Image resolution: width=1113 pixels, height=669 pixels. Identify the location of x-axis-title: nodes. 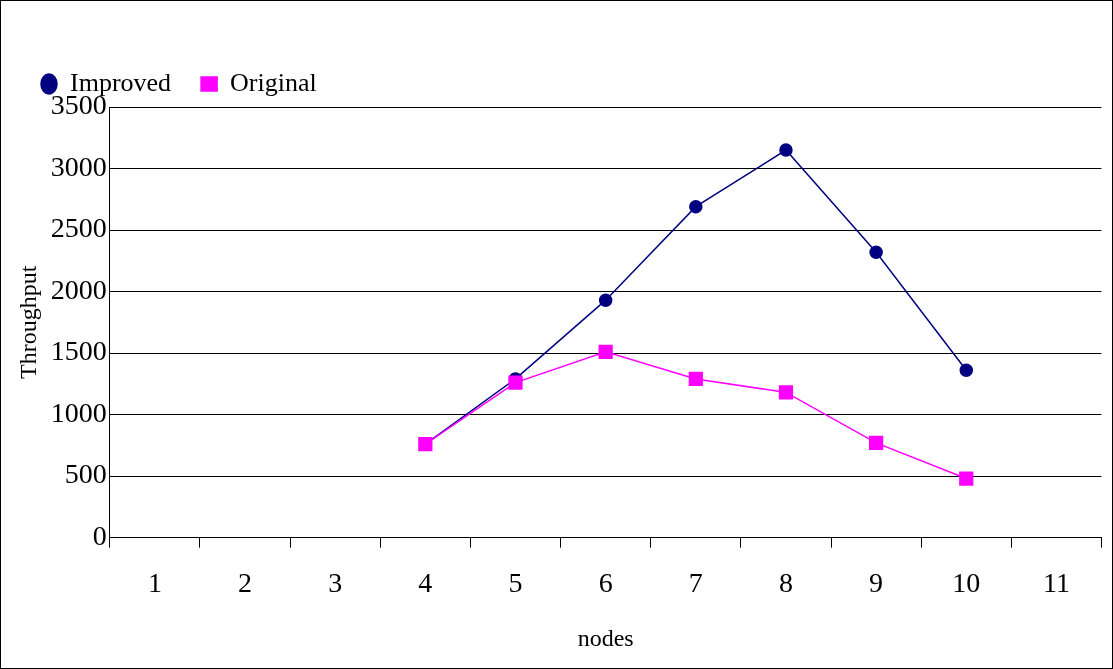
(605, 637).